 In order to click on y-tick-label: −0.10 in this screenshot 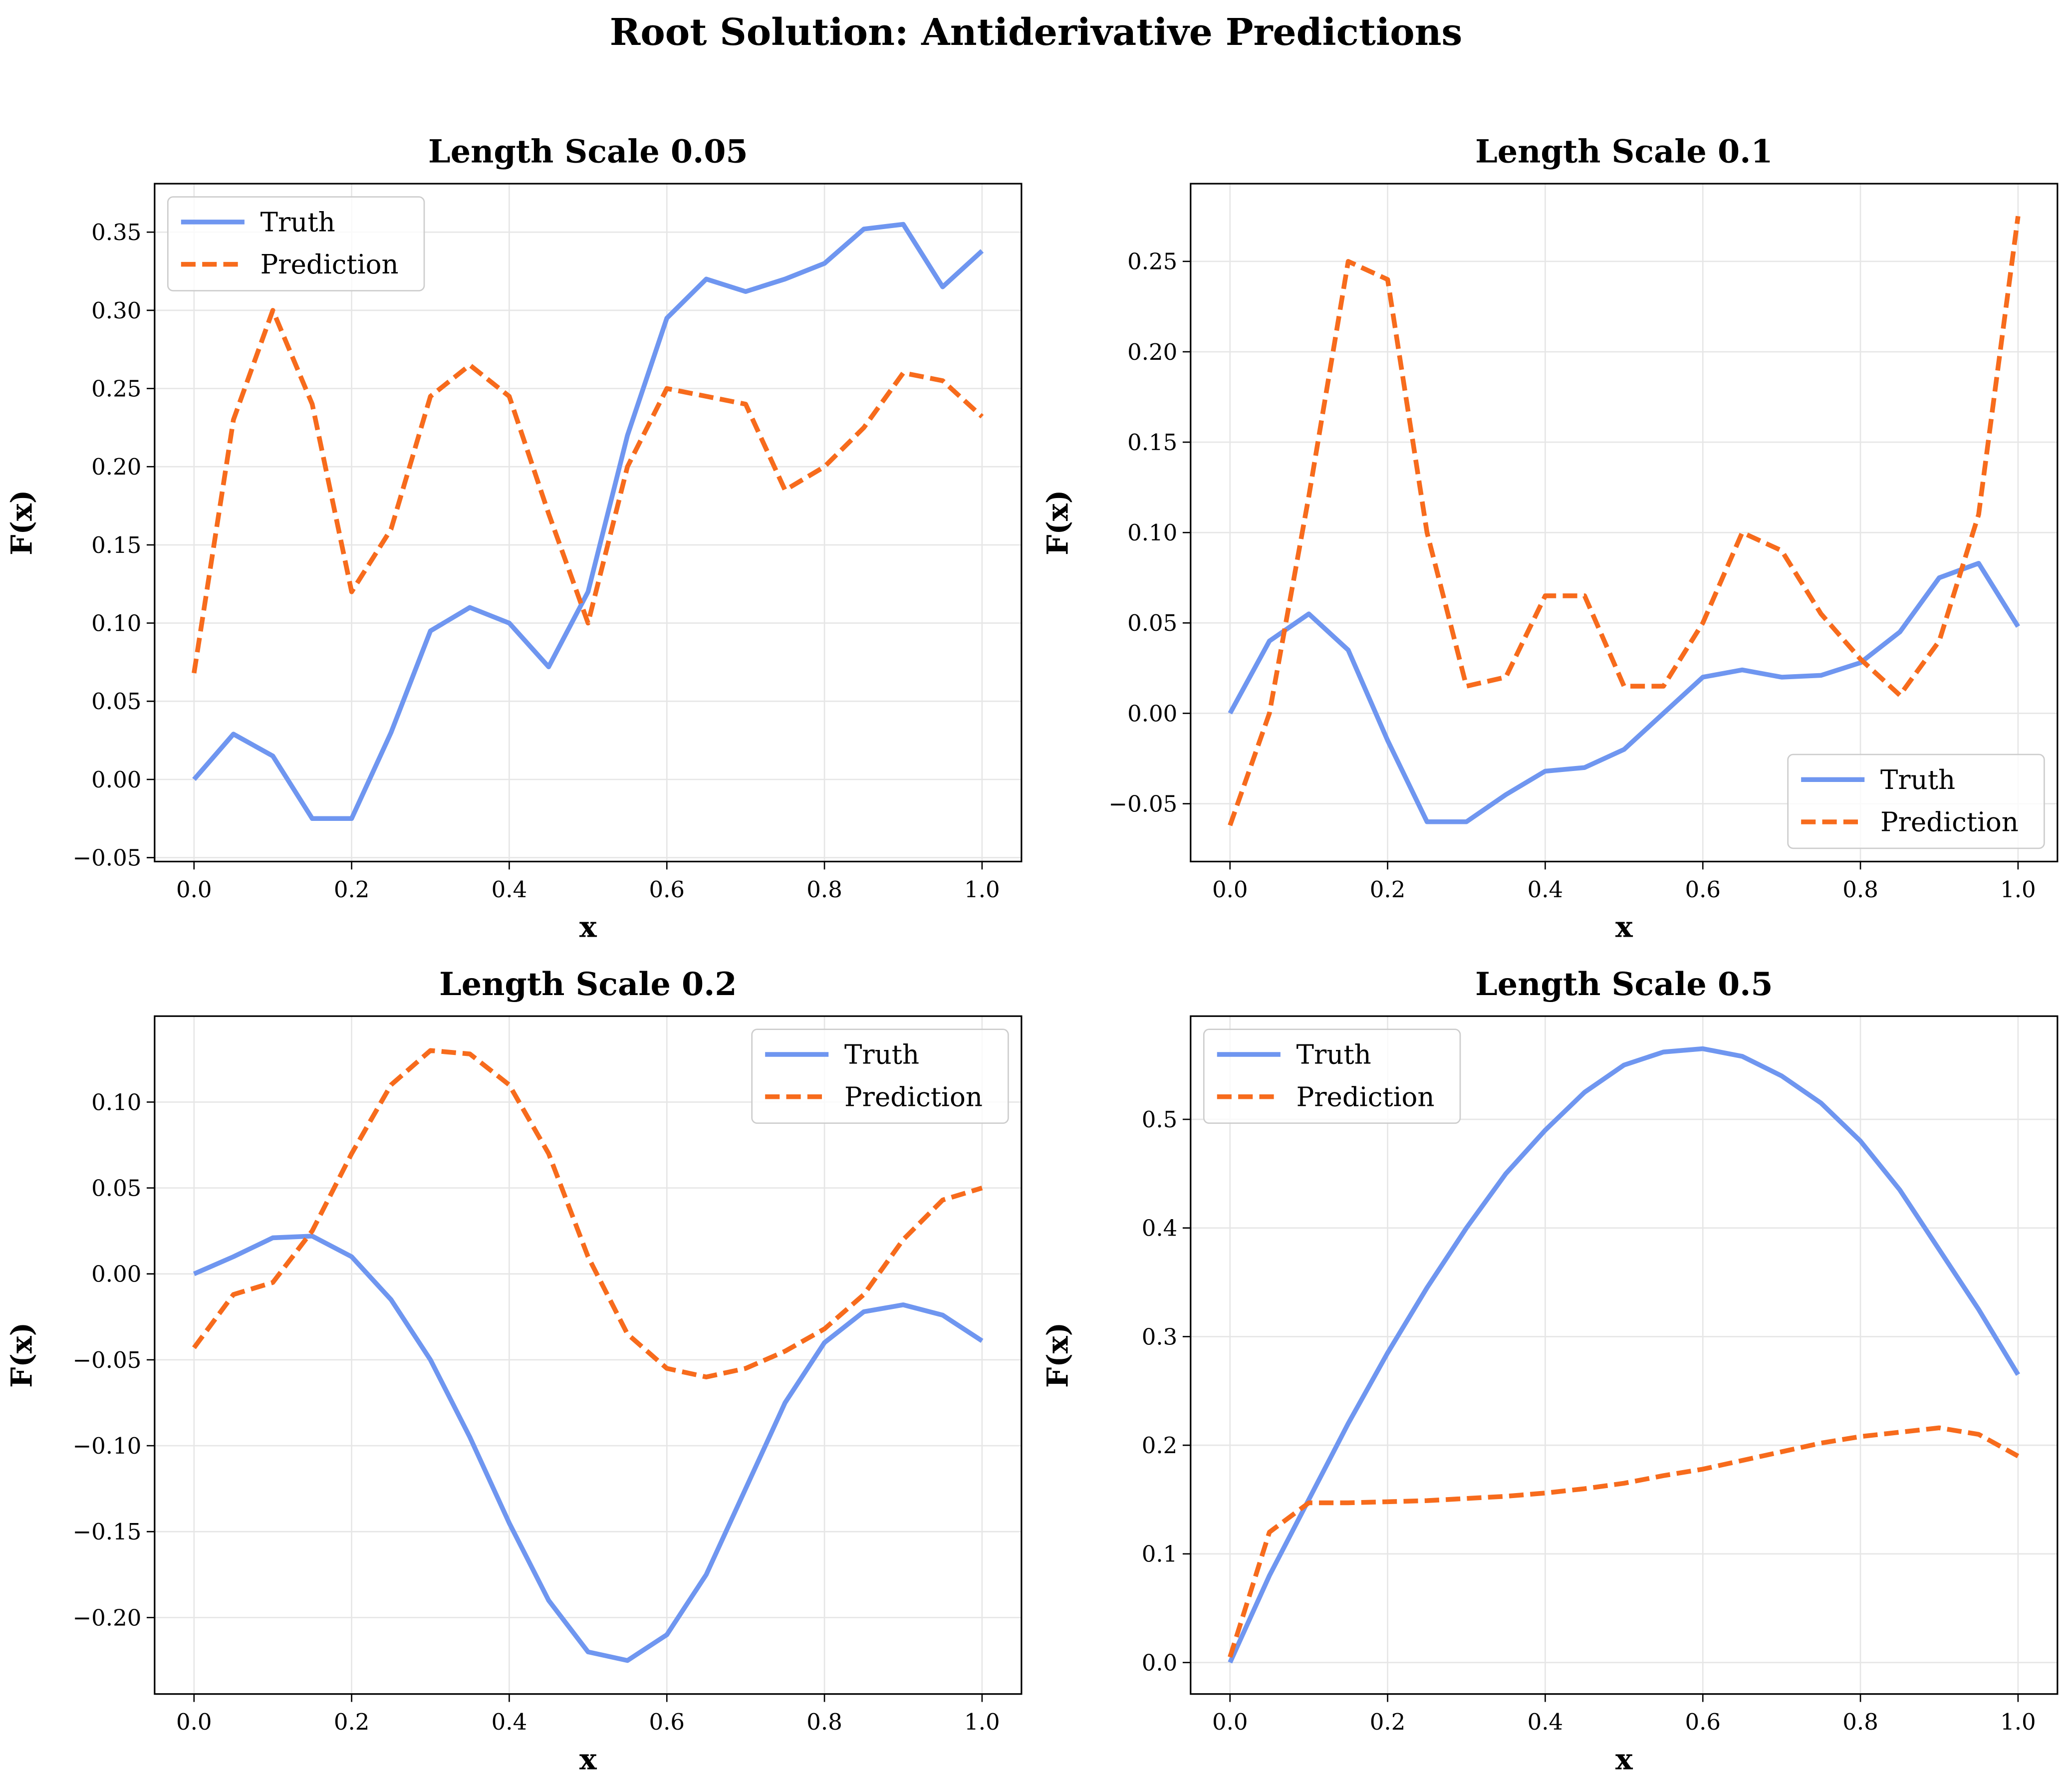, I will do `click(106, 1446)`.